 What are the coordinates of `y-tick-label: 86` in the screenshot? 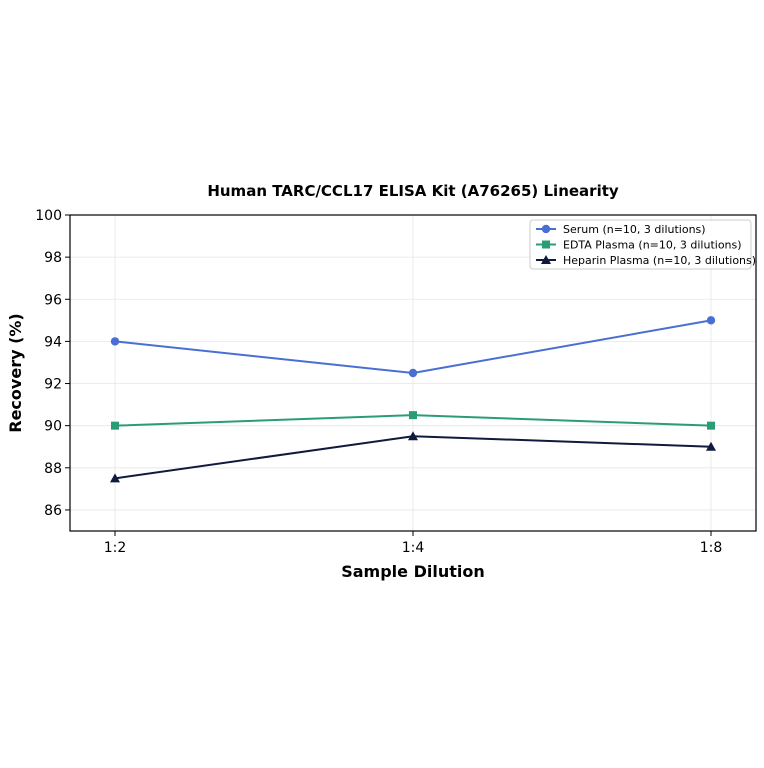 It's located at (53, 511).